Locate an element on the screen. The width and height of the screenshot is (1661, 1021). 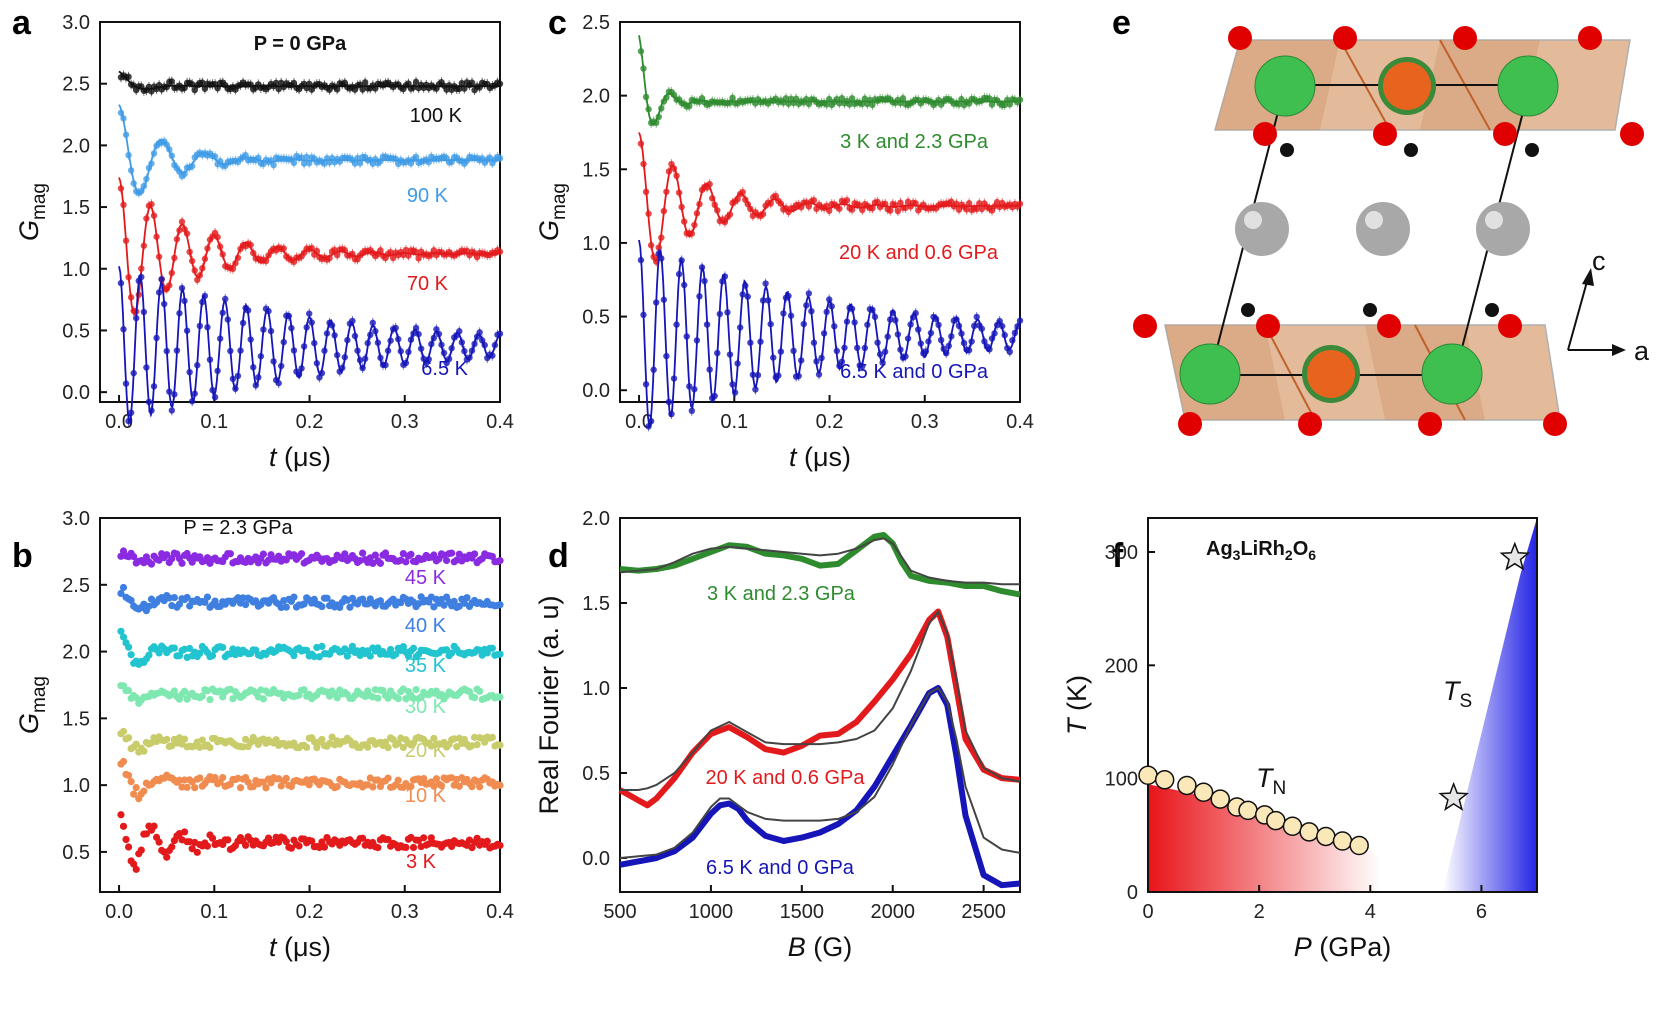
series-label: 6.5 K and 0 GPa is located at coordinates (780, 868).